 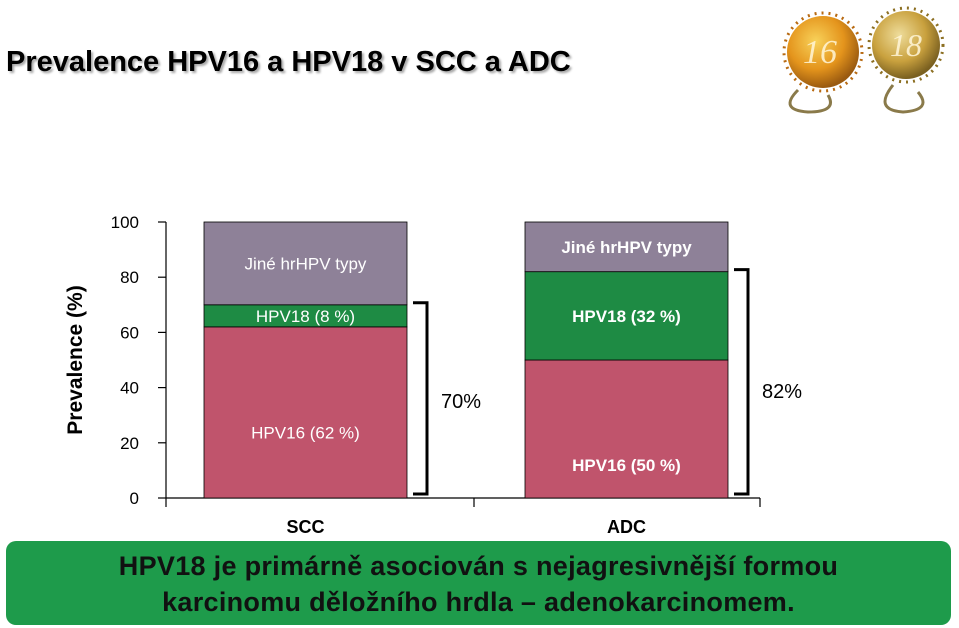 What do you see at coordinates (129, 277) in the screenshot?
I see `y-tick-label: 80` at bounding box center [129, 277].